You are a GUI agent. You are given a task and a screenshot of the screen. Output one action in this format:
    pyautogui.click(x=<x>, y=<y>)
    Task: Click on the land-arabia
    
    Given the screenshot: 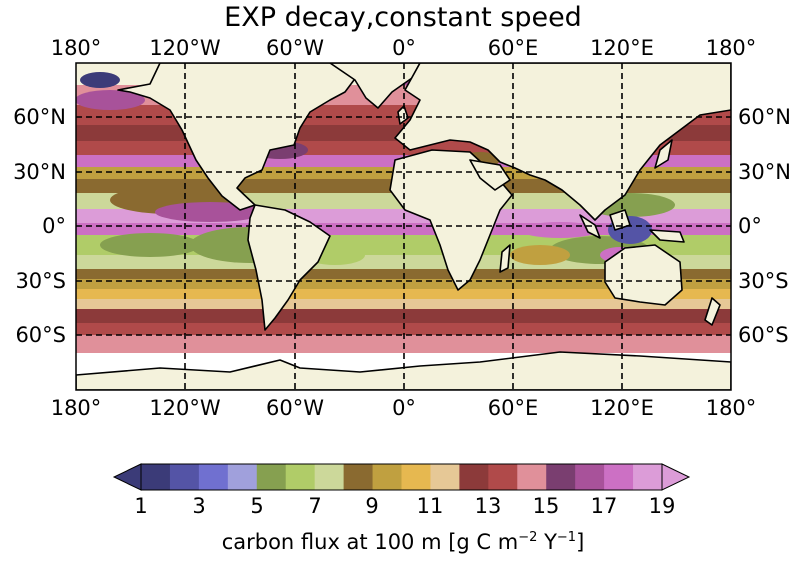 What is the action you would take?
    pyautogui.click(x=490, y=175)
    